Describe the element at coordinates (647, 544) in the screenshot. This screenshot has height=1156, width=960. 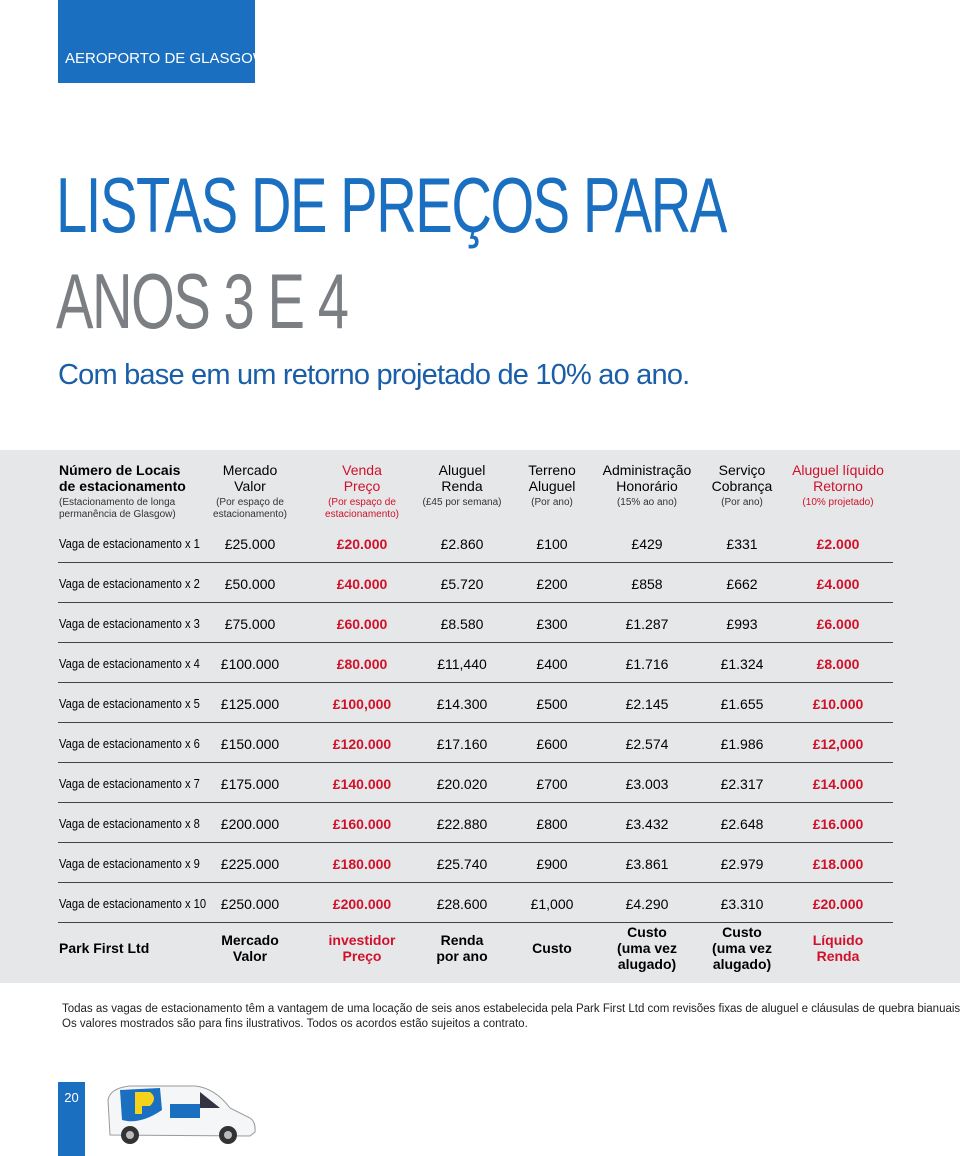
I see `cell: £429` at that location.